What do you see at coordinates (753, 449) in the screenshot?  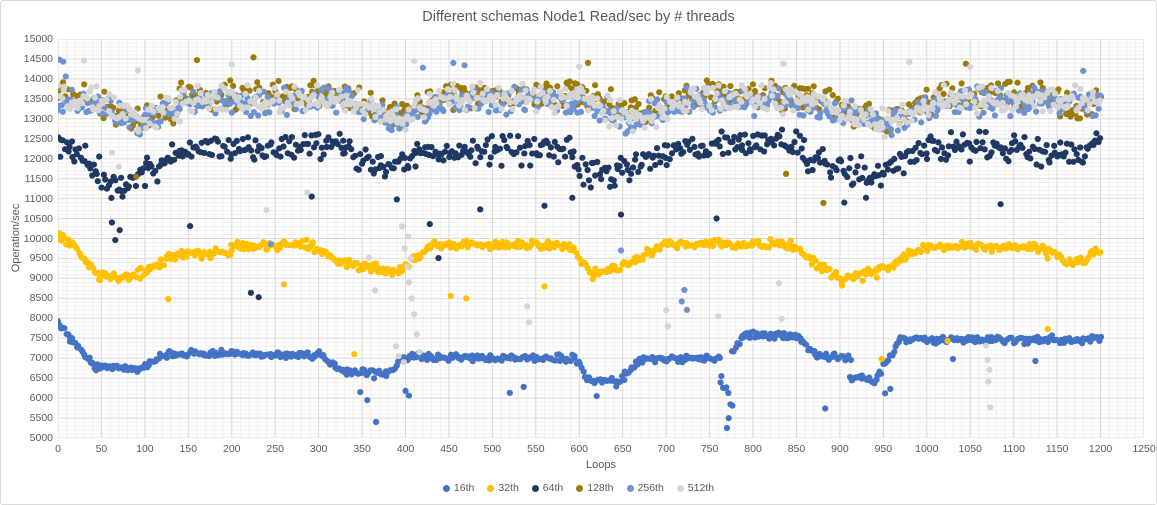 I see `x-tick-label: 800` at bounding box center [753, 449].